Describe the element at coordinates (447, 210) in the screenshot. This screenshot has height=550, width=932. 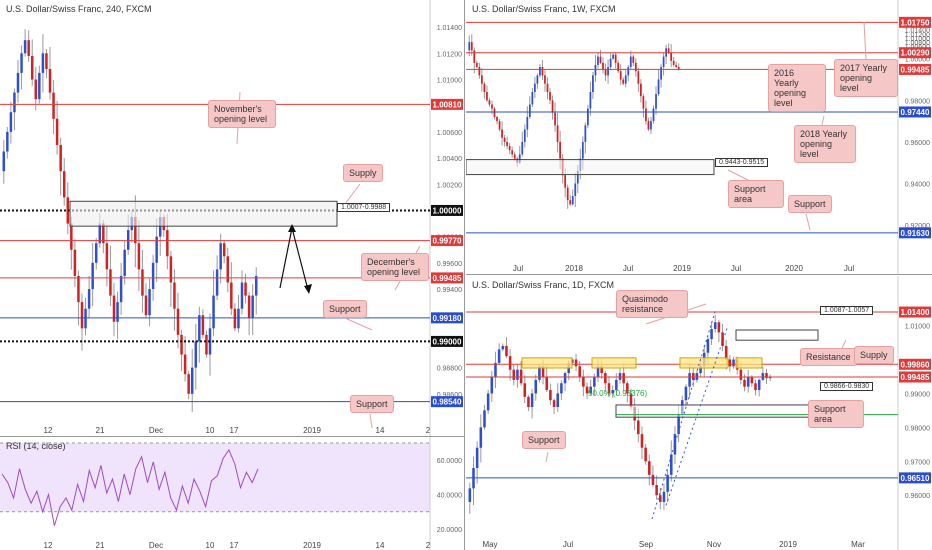
I see `level-tag-label: 1.00000` at that location.